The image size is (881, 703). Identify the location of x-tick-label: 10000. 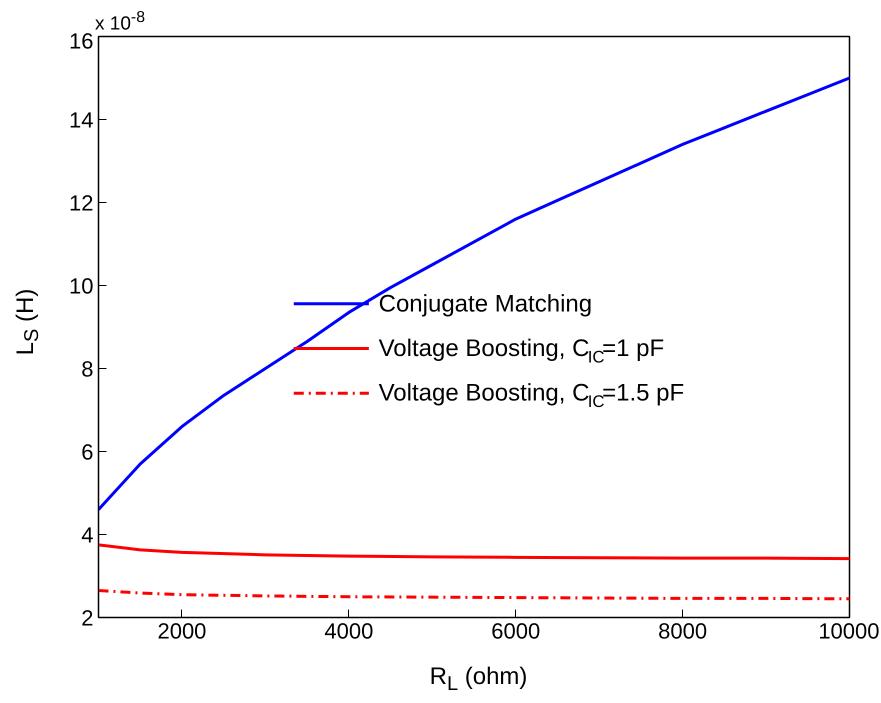
(849, 631).